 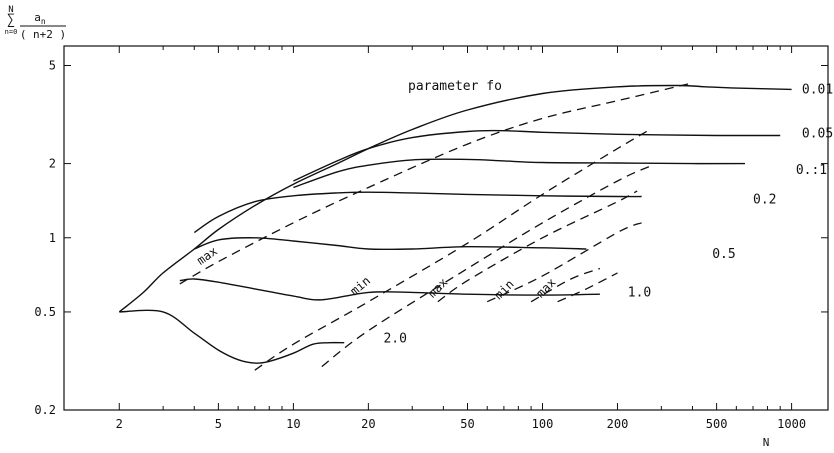 I want to click on x-tick-labels: 2 5 10 20 50 100 200 500 1000, so click(x=461, y=424).